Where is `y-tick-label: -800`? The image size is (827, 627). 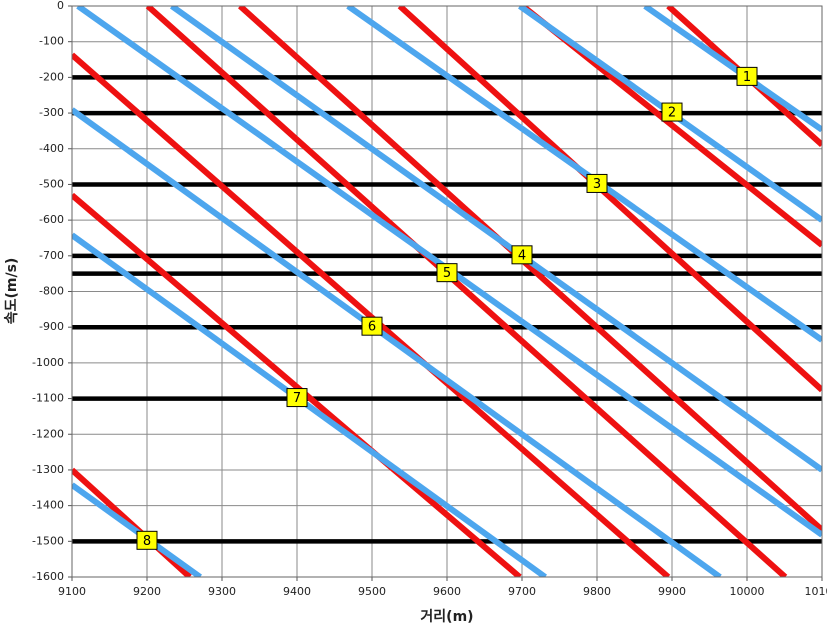 y-tick-label: -800 is located at coordinates (51, 291).